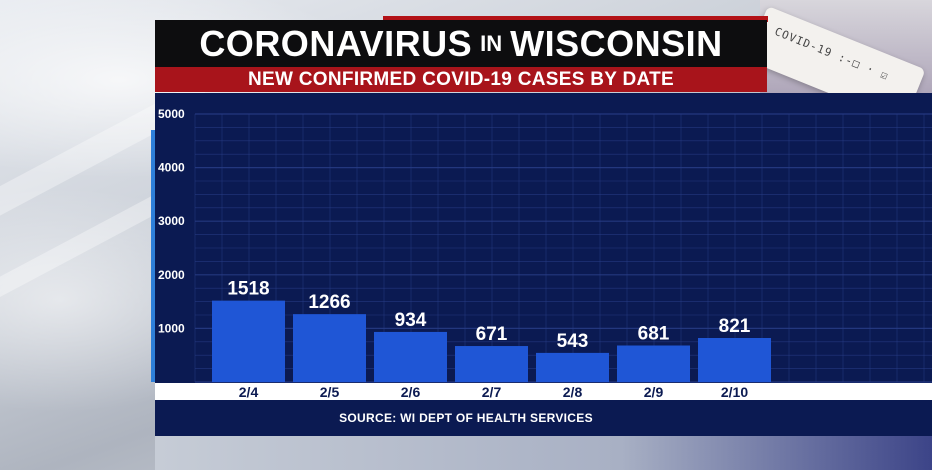 This screenshot has height=470, width=932. I want to click on subtitle-banner: NEW CONFIRMED COVID-19 CASES BY DATE, so click(461, 79).